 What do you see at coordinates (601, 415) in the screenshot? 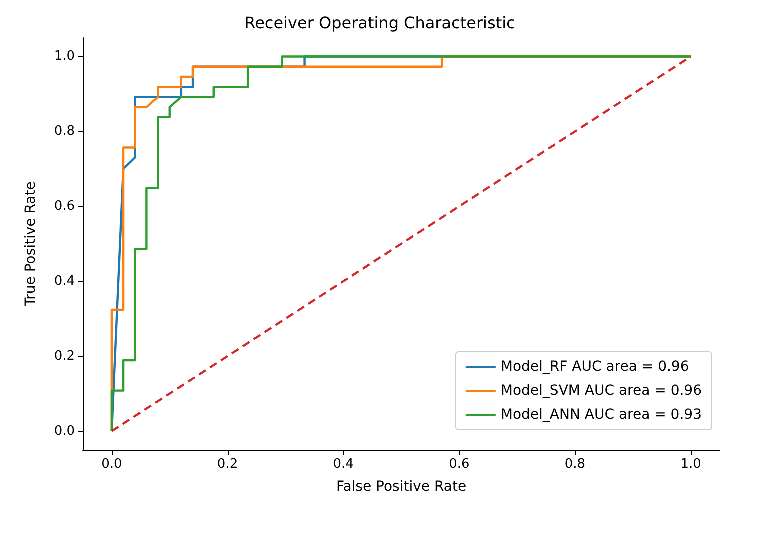
I see `legend-label: Model_ANN AUC area = 0.93` at bounding box center [601, 415].